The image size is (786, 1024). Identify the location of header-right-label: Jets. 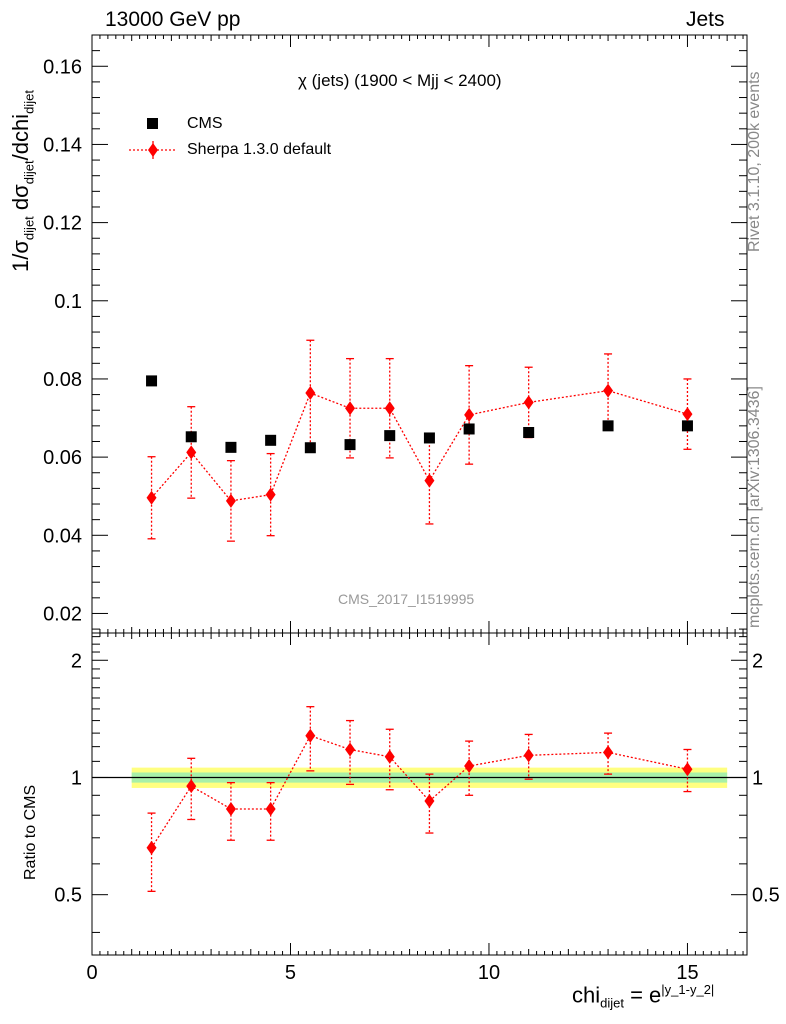
(705, 19).